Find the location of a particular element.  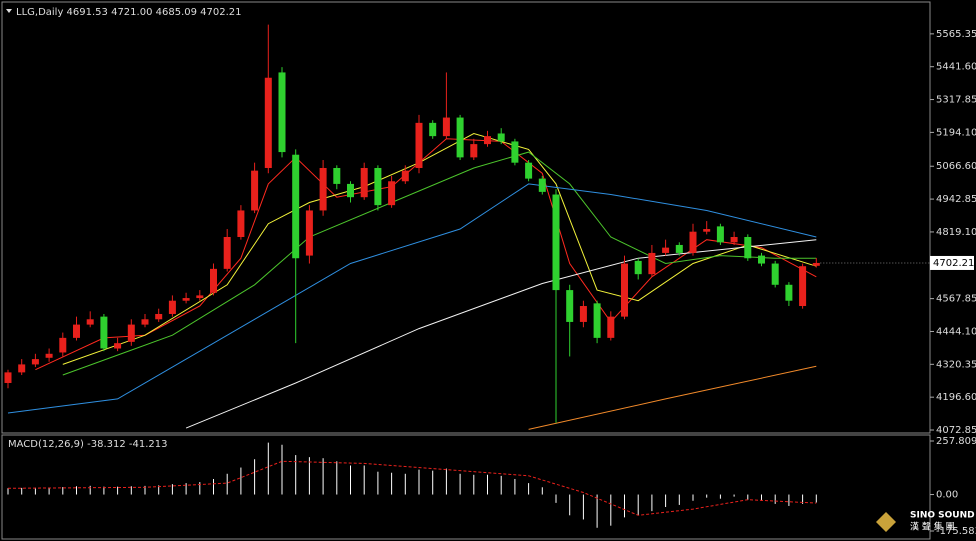

y-tick-label: 4942.85 is located at coordinates (956, 199).